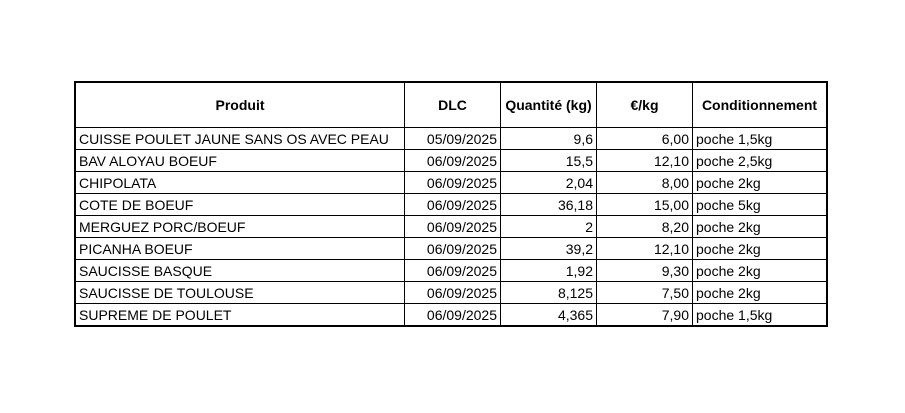 This screenshot has width=905, height=413. What do you see at coordinates (548, 204) in the screenshot?
I see `cell-quantite: 36,18` at bounding box center [548, 204].